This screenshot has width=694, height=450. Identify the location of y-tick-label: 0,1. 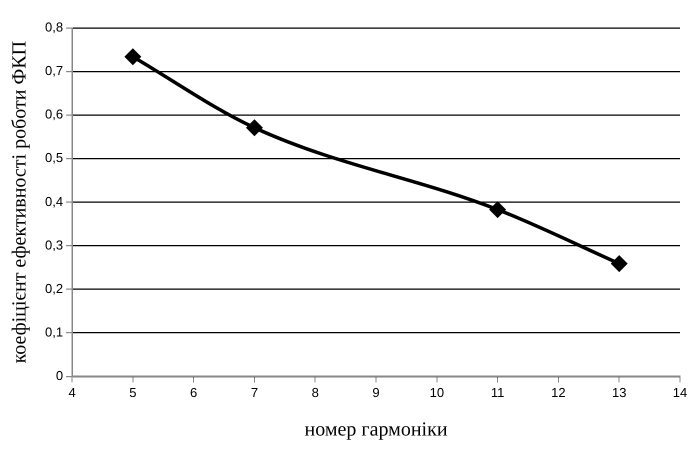
(54, 332).